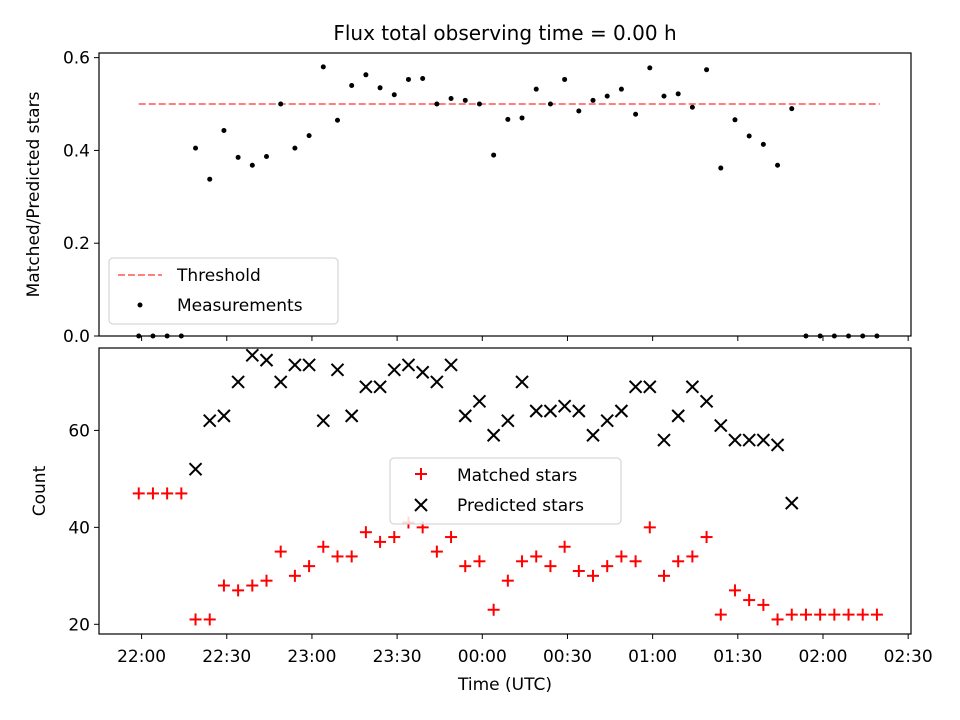  I want to click on bottom-x-tick-label: 23:00, so click(311, 657).